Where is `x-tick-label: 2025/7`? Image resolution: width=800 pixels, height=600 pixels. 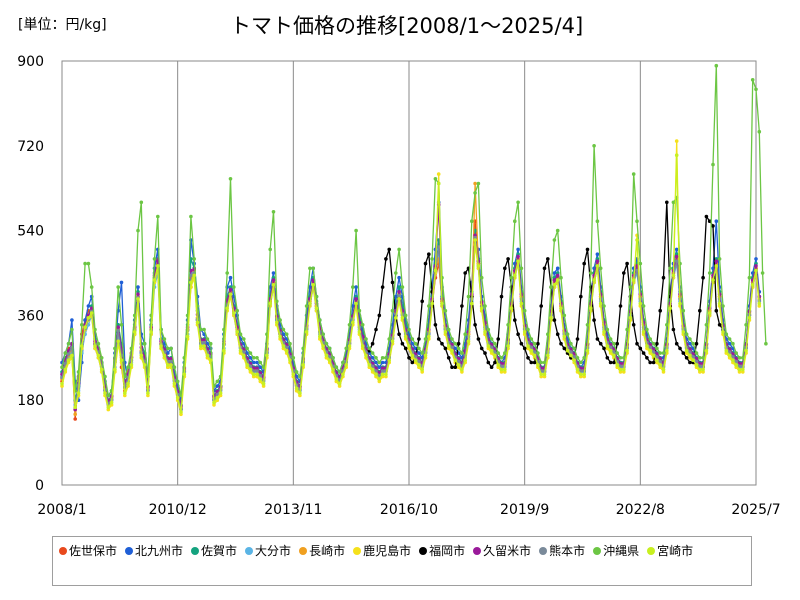
x-tick-label: 2025/7 is located at coordinates (755, 510).